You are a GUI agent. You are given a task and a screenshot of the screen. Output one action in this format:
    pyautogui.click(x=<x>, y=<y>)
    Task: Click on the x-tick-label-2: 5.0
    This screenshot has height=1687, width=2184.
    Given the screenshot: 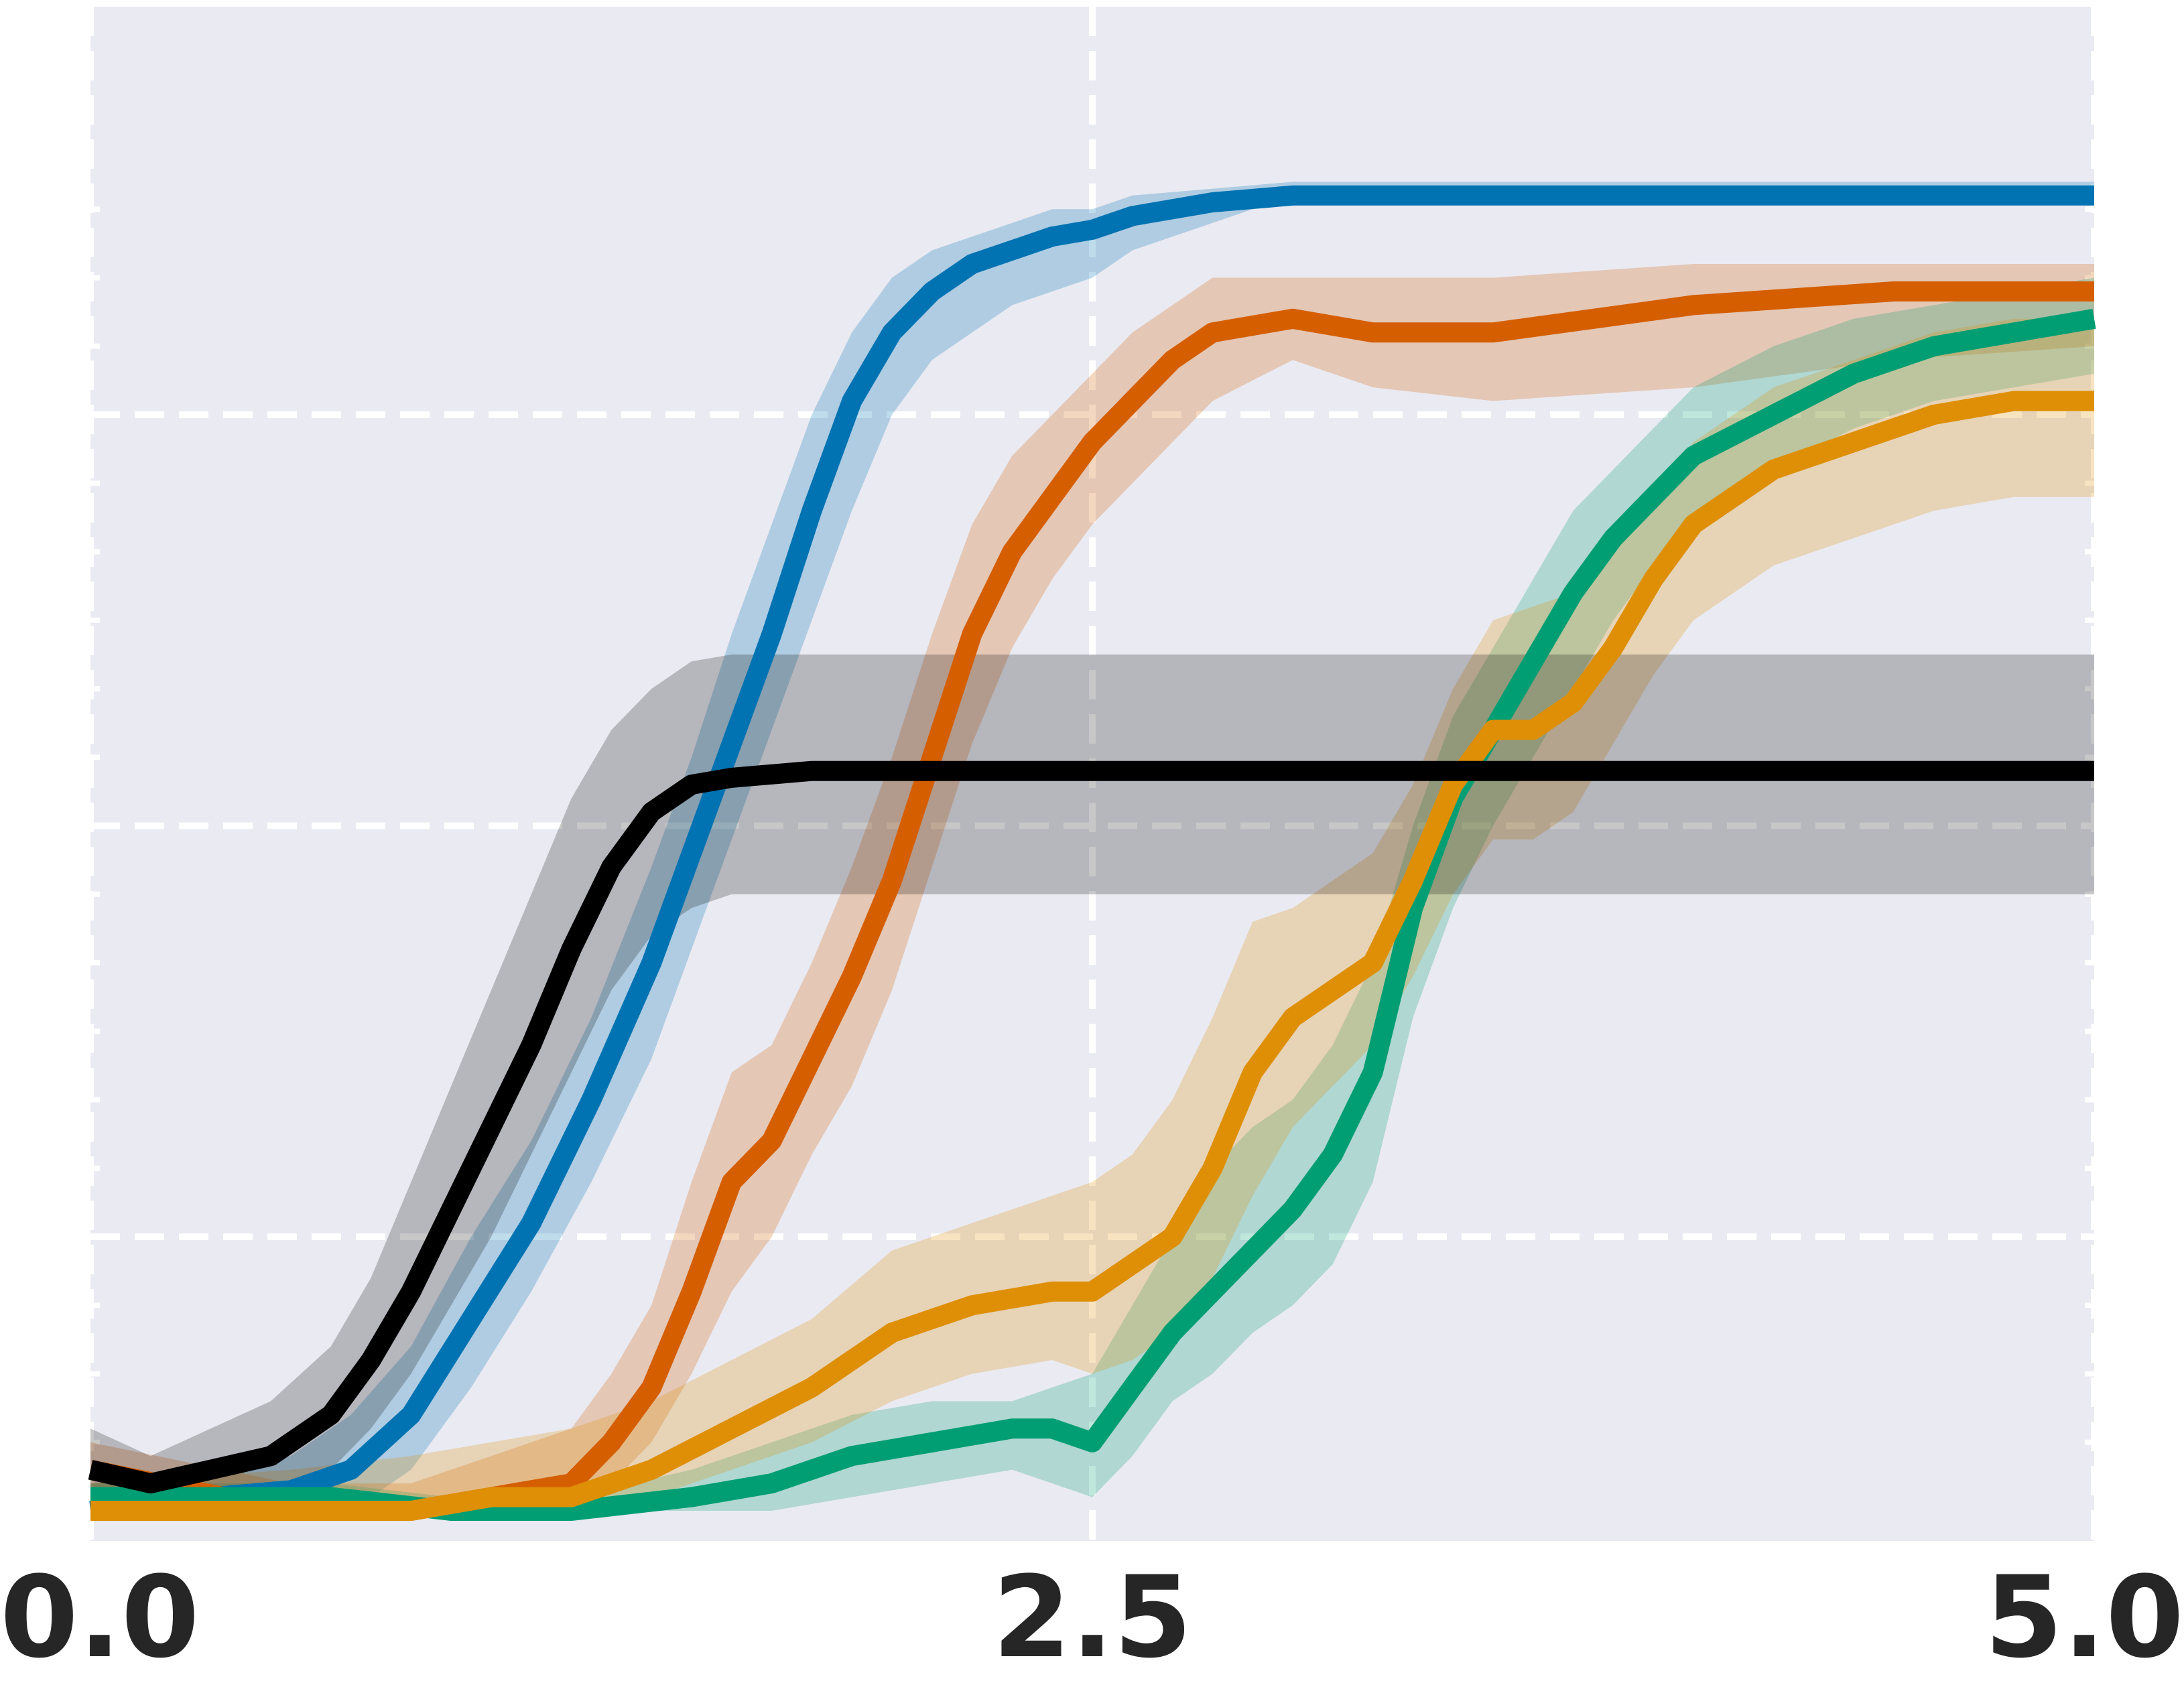 What is the action you would take?
    pyautogui.click(x=2084, y=1617)
    